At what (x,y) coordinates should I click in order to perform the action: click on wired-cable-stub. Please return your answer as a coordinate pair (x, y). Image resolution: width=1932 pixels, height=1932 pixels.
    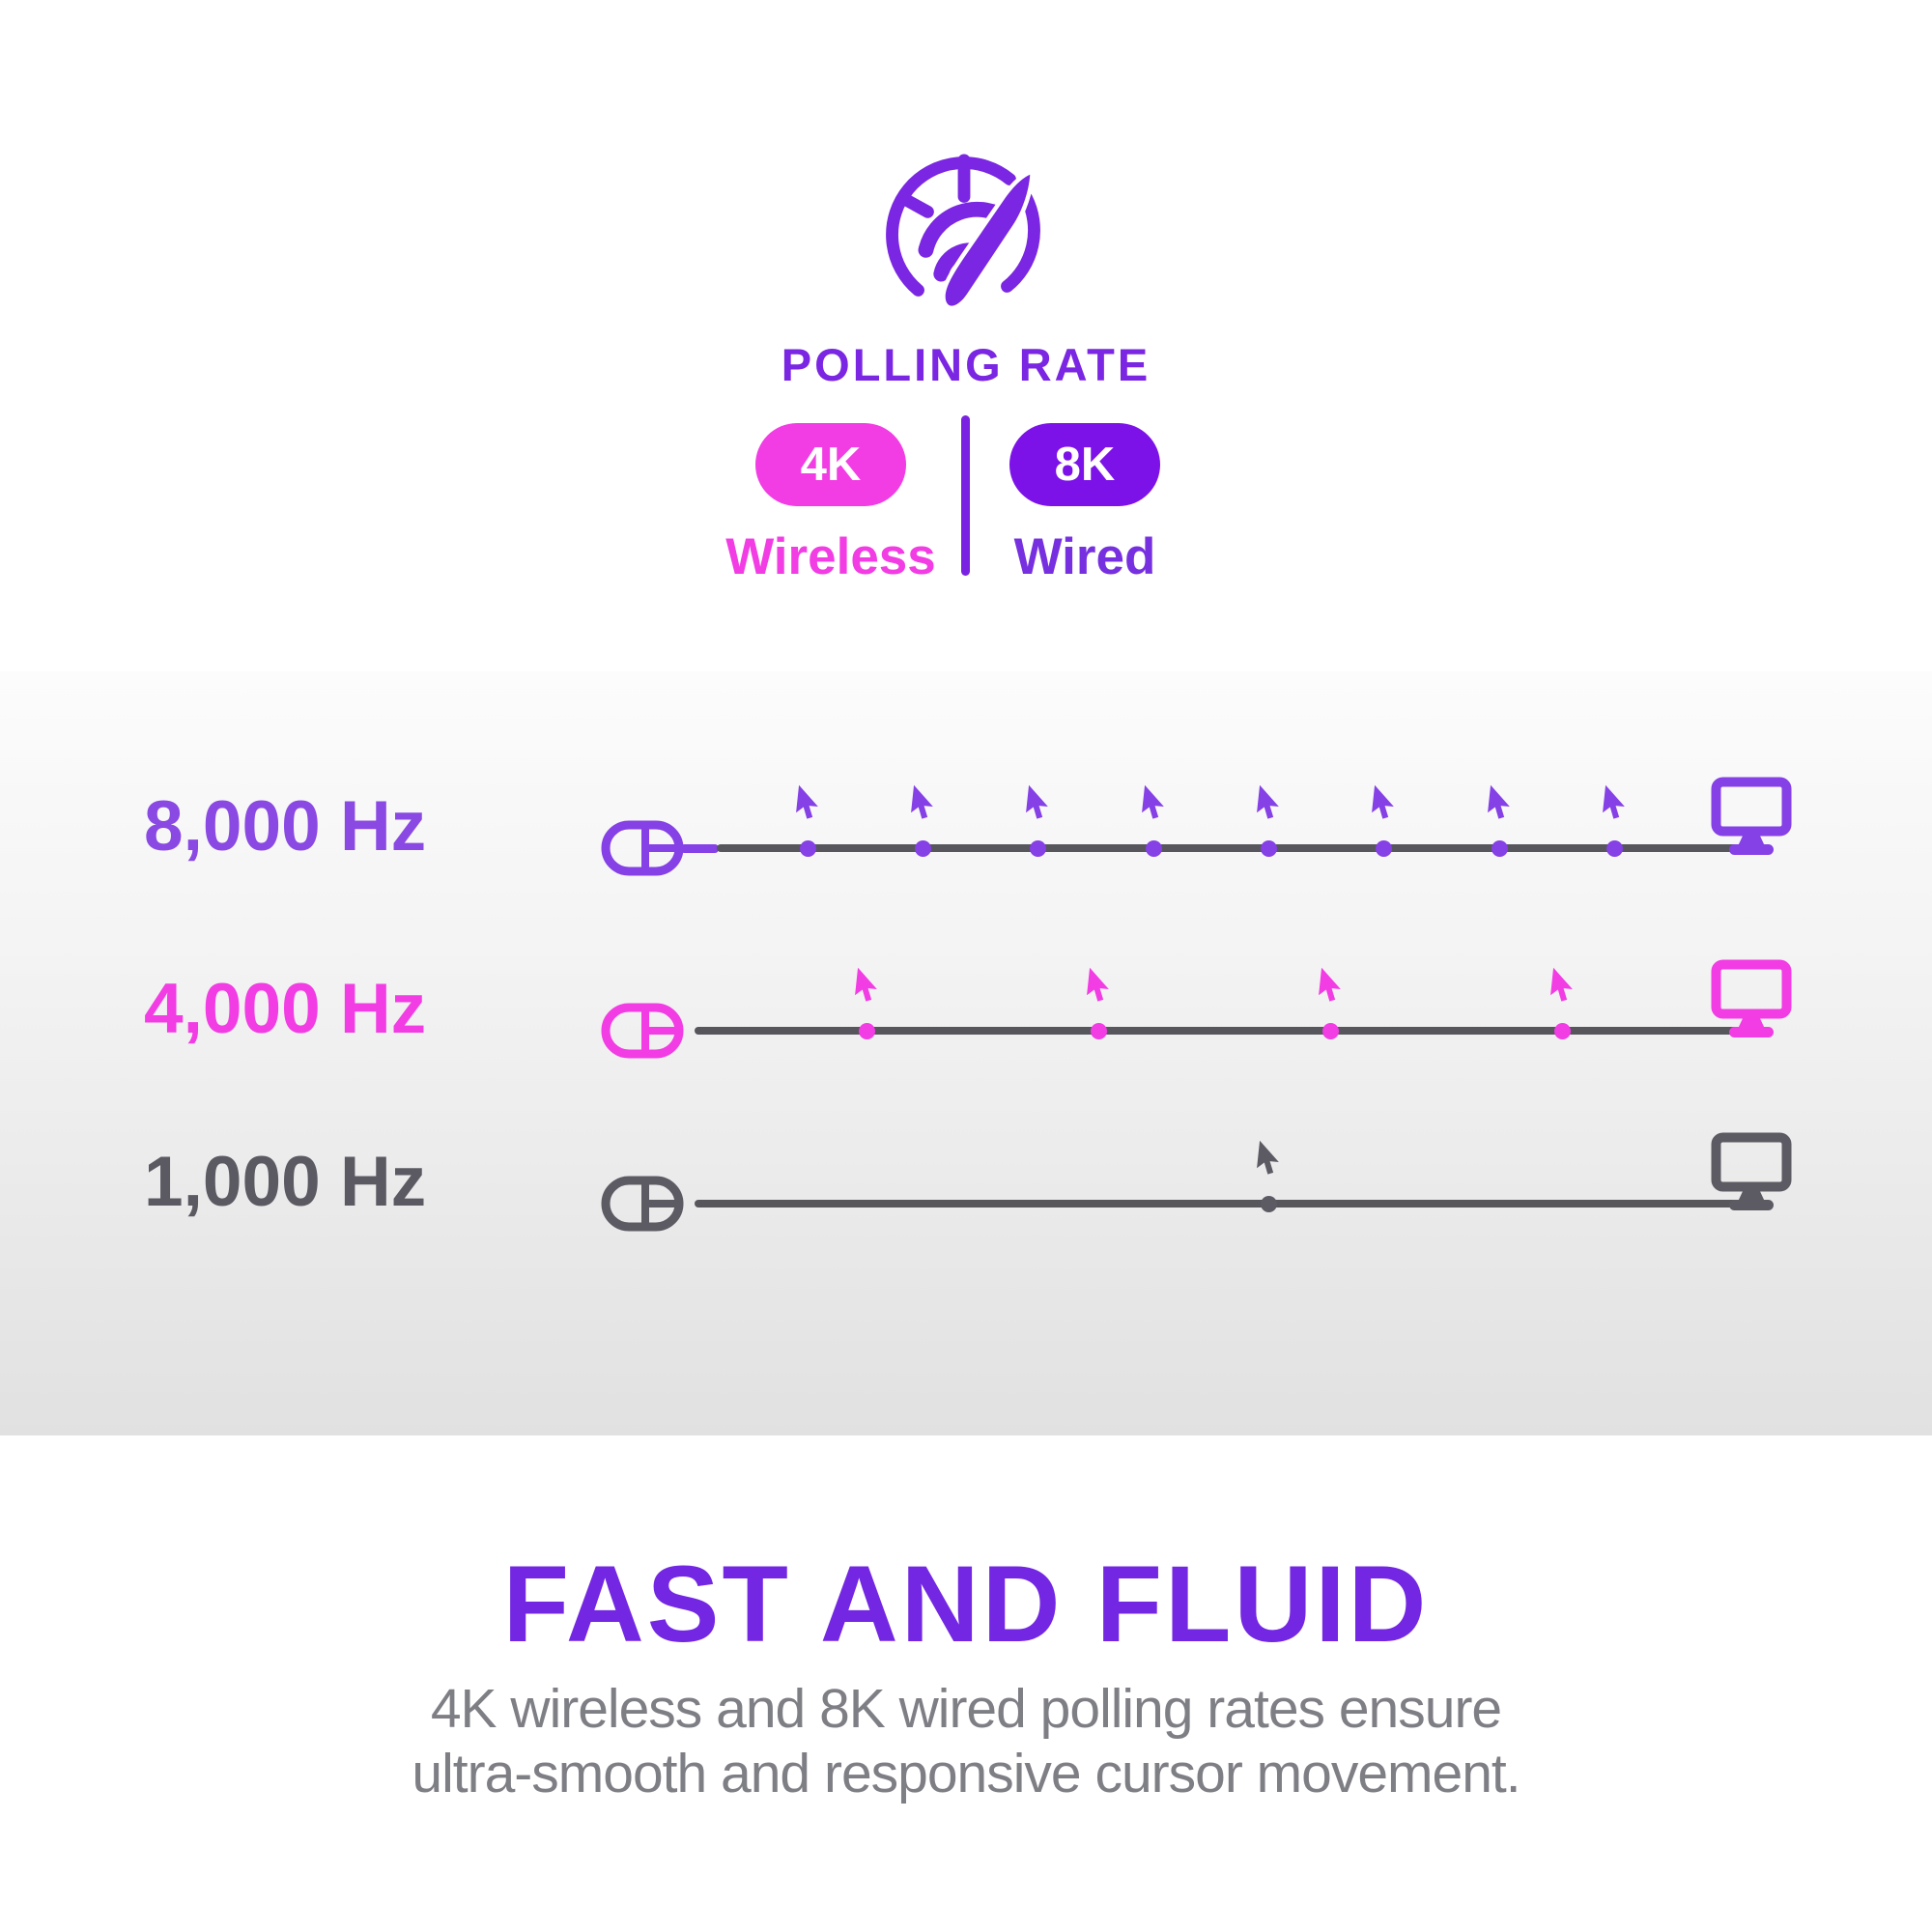
    Looking at the image, I should click on (699, 848).